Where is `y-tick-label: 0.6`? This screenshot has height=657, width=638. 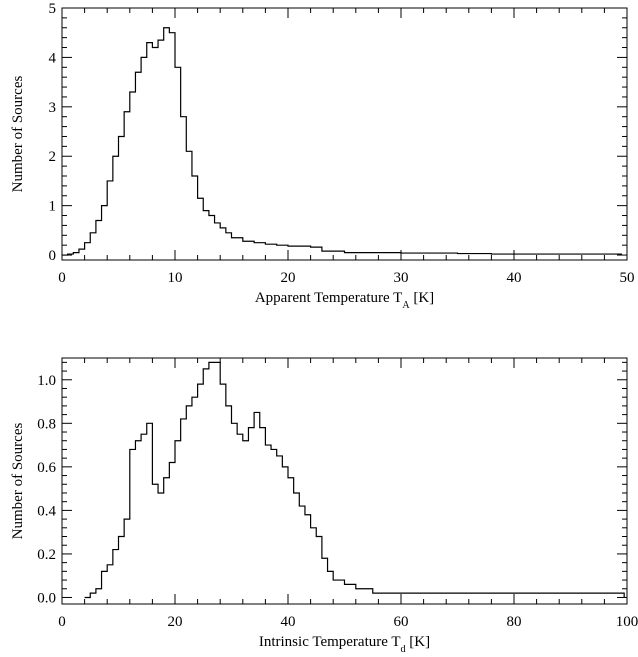
y-tick-label: 0.6 is located at coordinates (46, 468).